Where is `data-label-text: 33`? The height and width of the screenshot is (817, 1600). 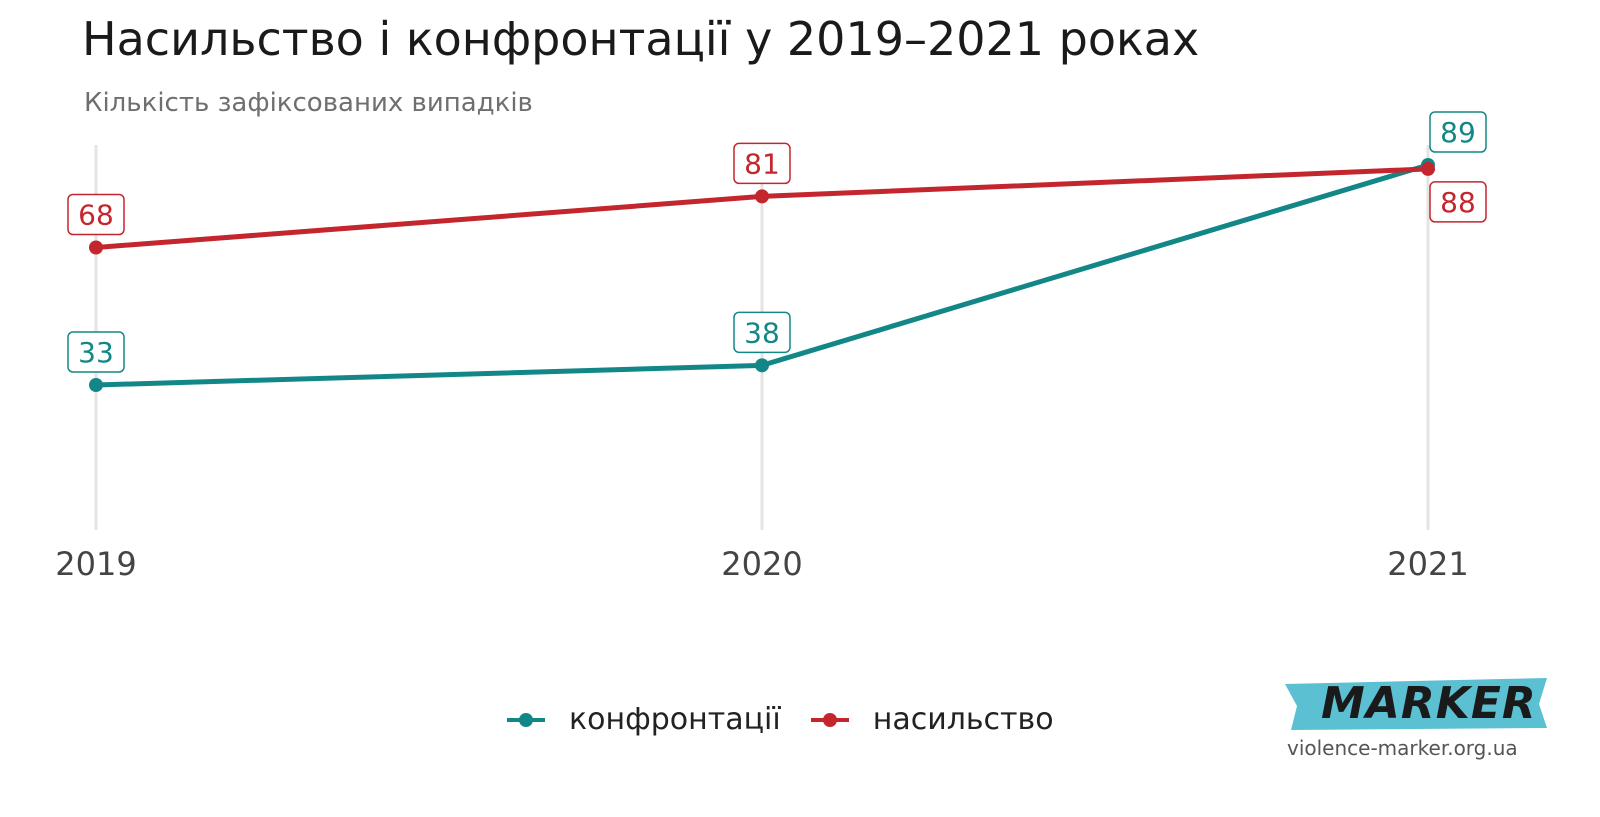
data-label-text: 33 is located at coordinates (96, 352).